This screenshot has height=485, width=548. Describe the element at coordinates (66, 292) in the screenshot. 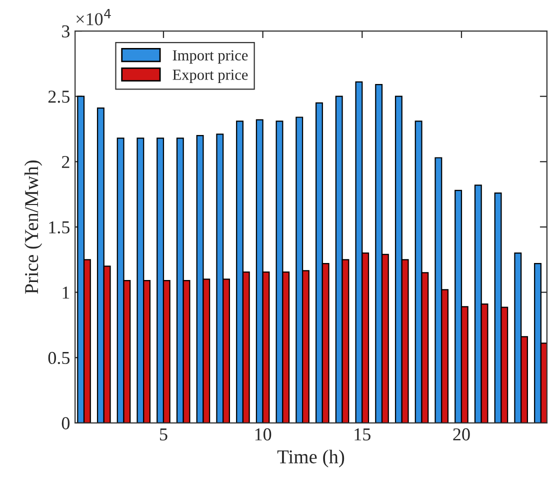

I see `y-tick-label: 1` at that location.